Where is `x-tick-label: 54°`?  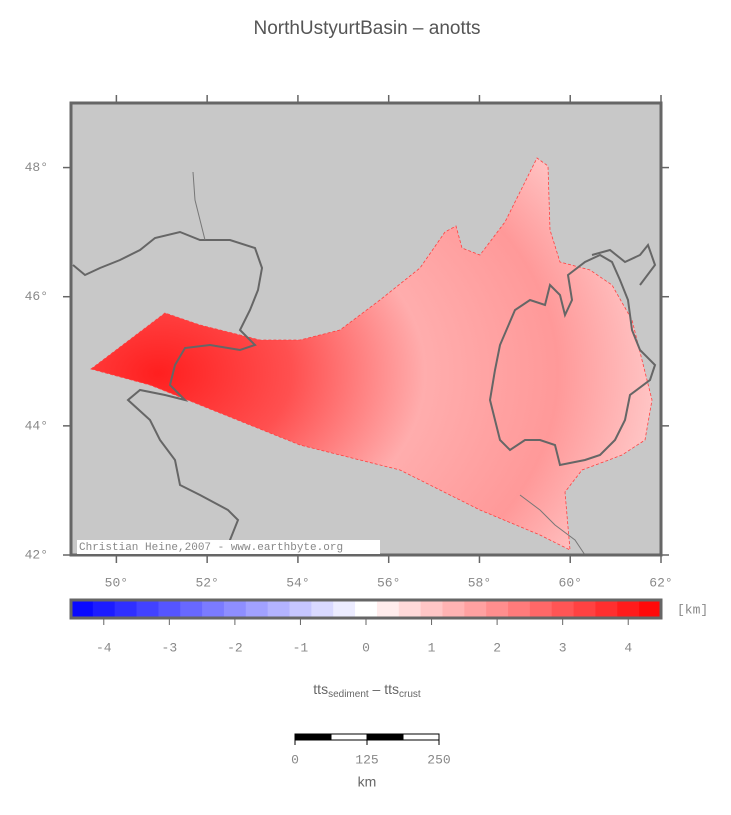 x-tick-label: 54° is located at coordinates (297, 582).